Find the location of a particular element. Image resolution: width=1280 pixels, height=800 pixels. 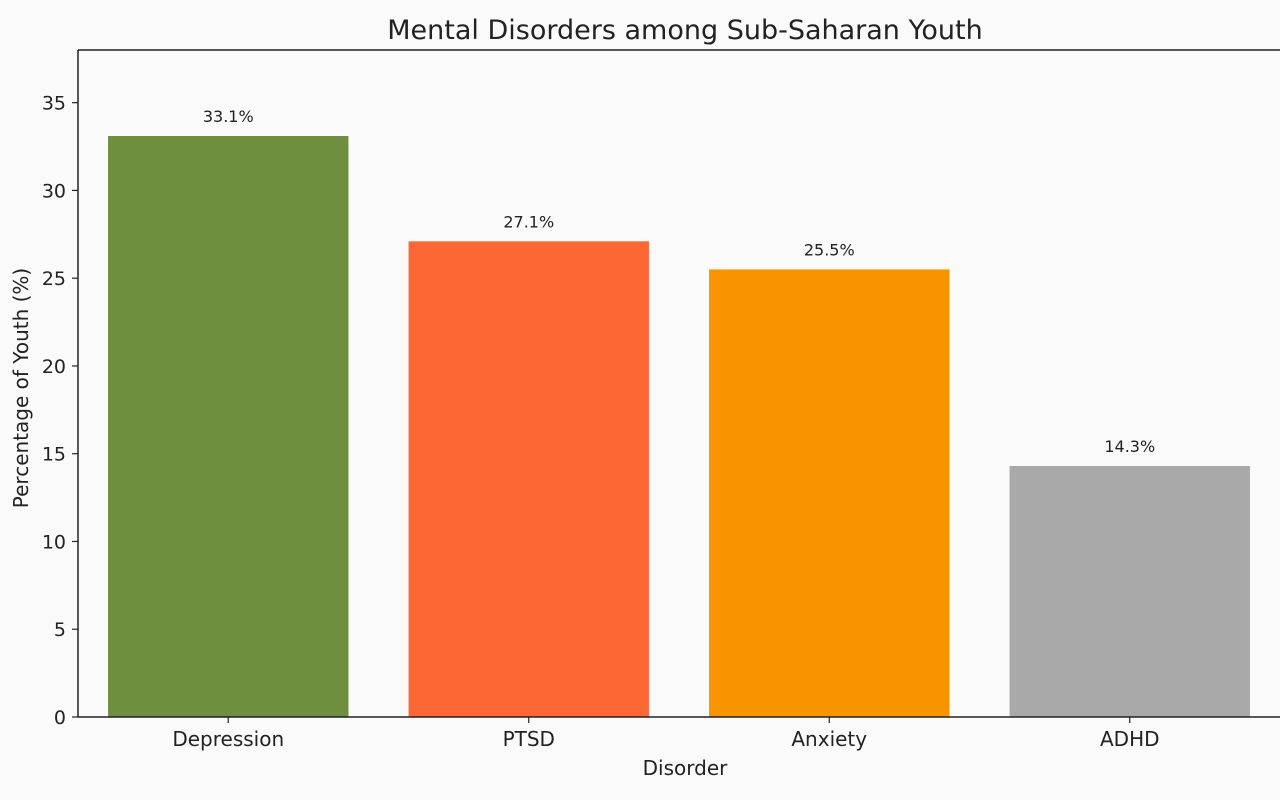

x-tick-label: Depression is located at coordinates (228, 739).